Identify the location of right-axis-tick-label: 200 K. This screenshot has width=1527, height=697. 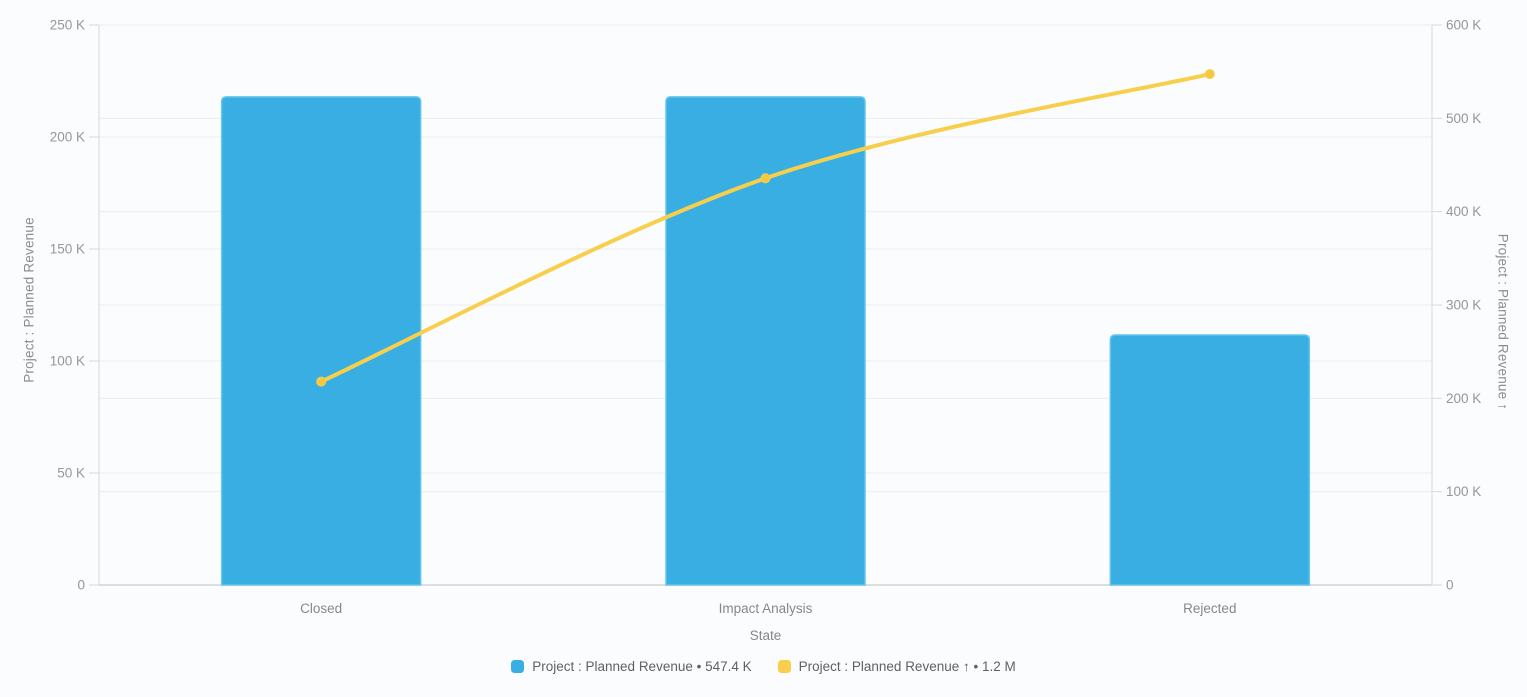
(1463, 398).